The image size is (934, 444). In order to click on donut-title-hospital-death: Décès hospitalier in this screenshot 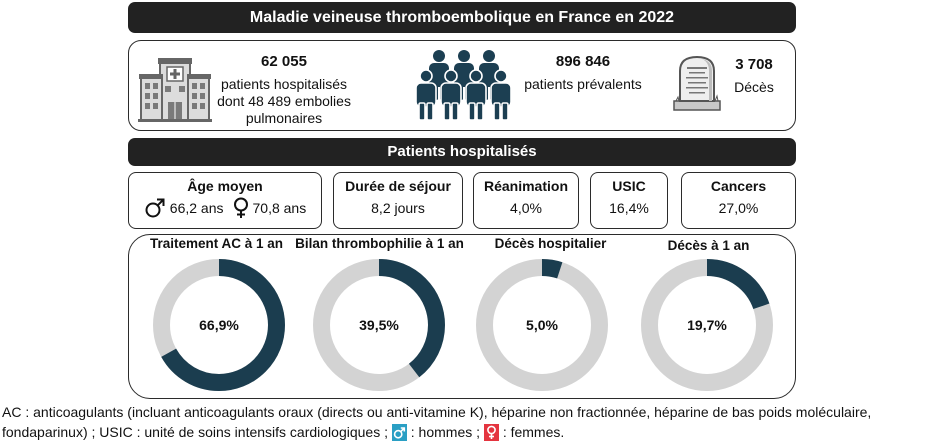, I will do `click(550, 243)`.